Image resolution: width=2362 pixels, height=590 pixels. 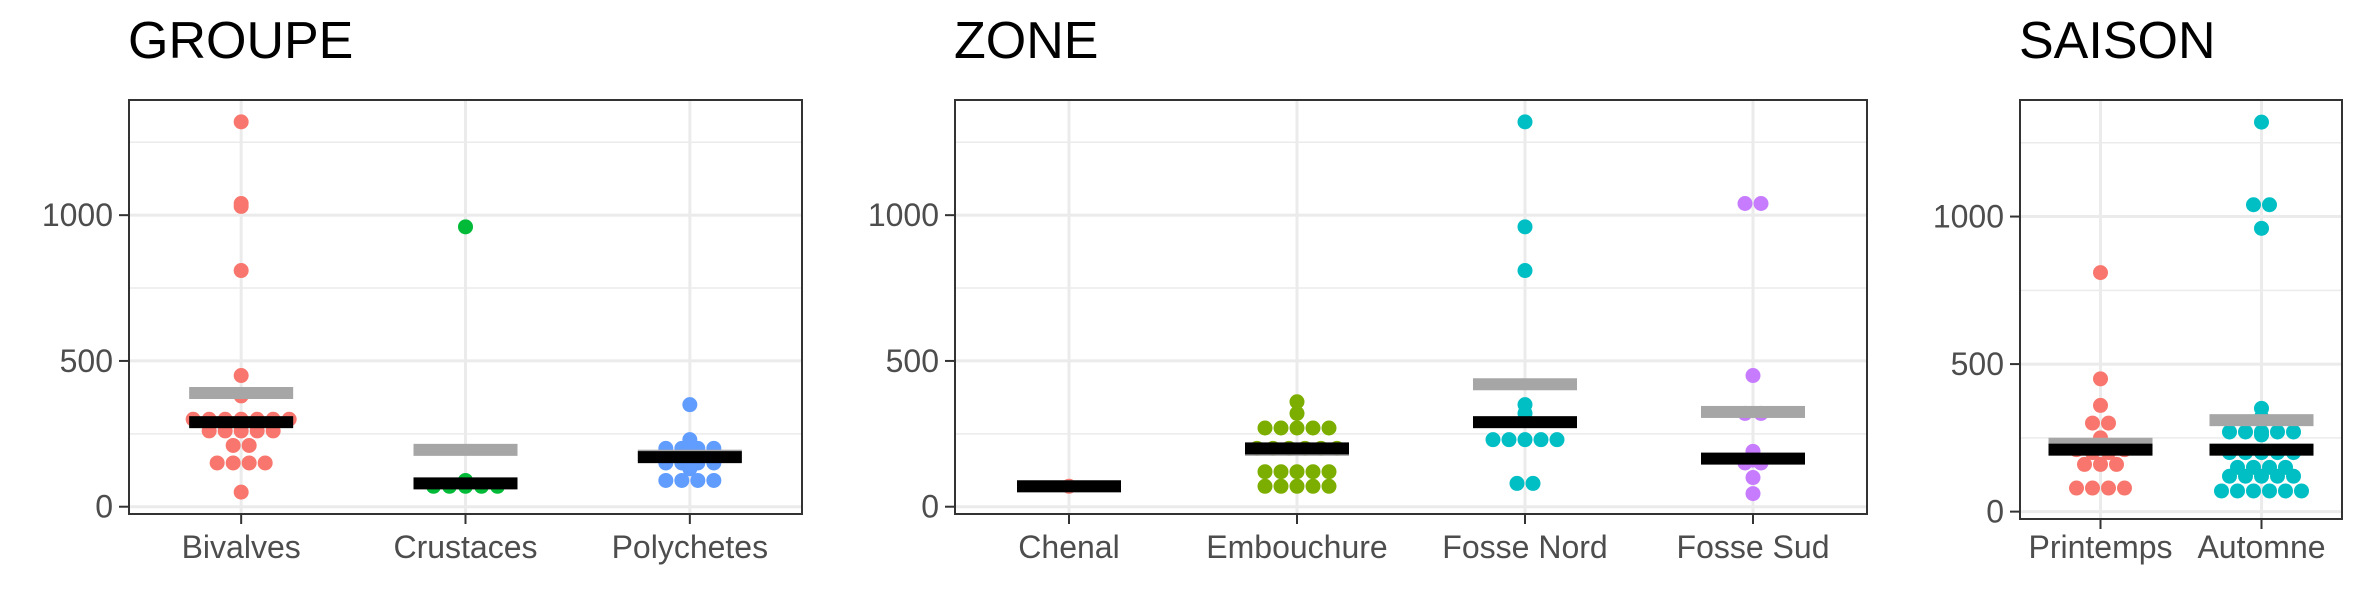 What do you see at coordinates (475, 539) in the screenshot?
I see `x-axis: Bivalves Crustaces Polychetes` at bounding box center [475, 539].